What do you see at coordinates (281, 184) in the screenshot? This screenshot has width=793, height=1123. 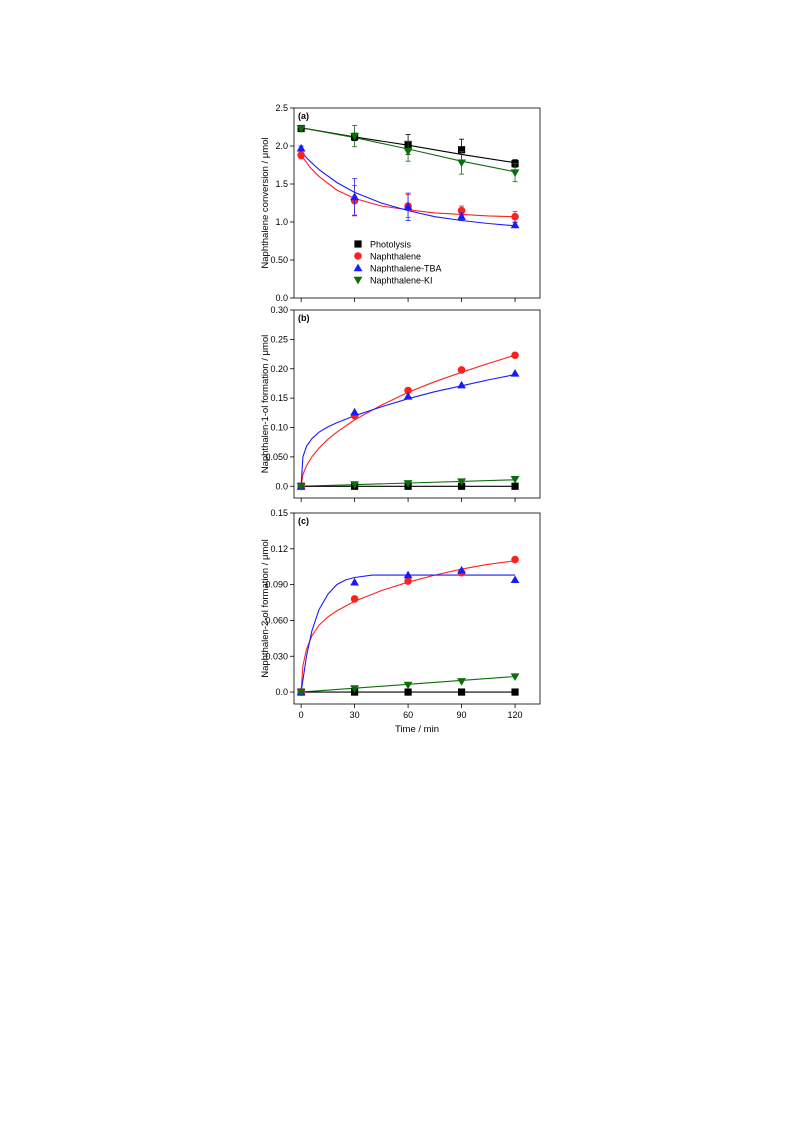 I see `y-tick-label: 1.5` at bounding box center [281, 184].